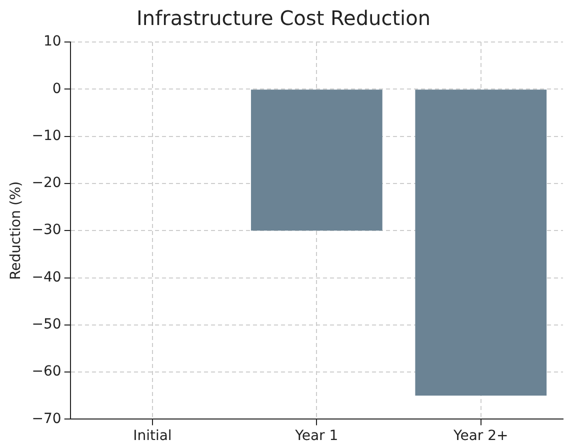 Image resolution: width=571 pixels, height=448 pixels. I want to click on chart-title: Infrastructure Cost Reduction, so click(283, 18).